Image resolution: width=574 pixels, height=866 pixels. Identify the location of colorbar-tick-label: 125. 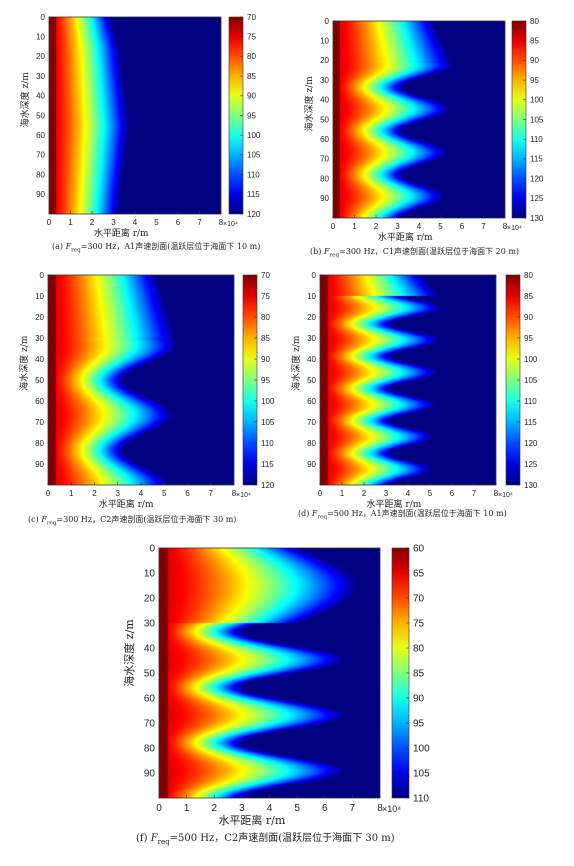
(537, 198).